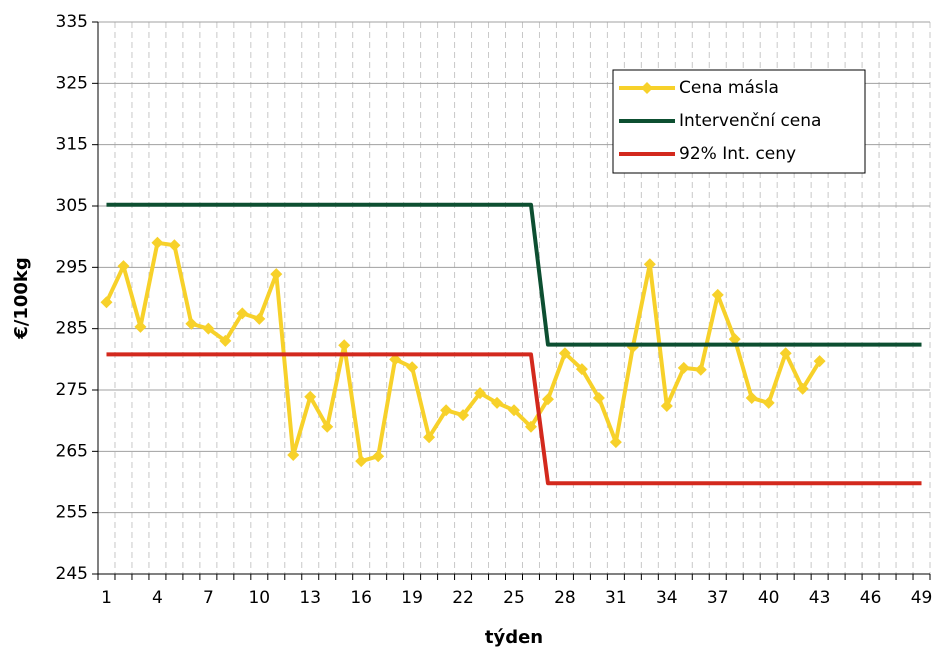  I want to click on y-tick-label: 265, so click(72, 451).